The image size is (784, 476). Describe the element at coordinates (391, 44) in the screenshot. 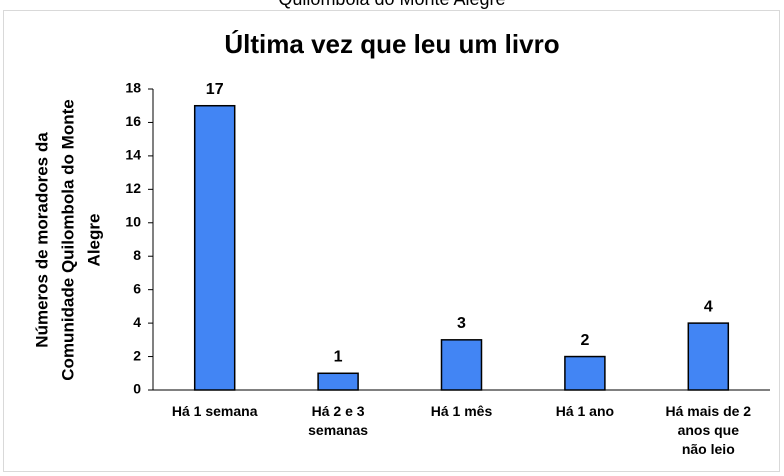

I see `chart-title: Última vez que leu um livro` at that location.